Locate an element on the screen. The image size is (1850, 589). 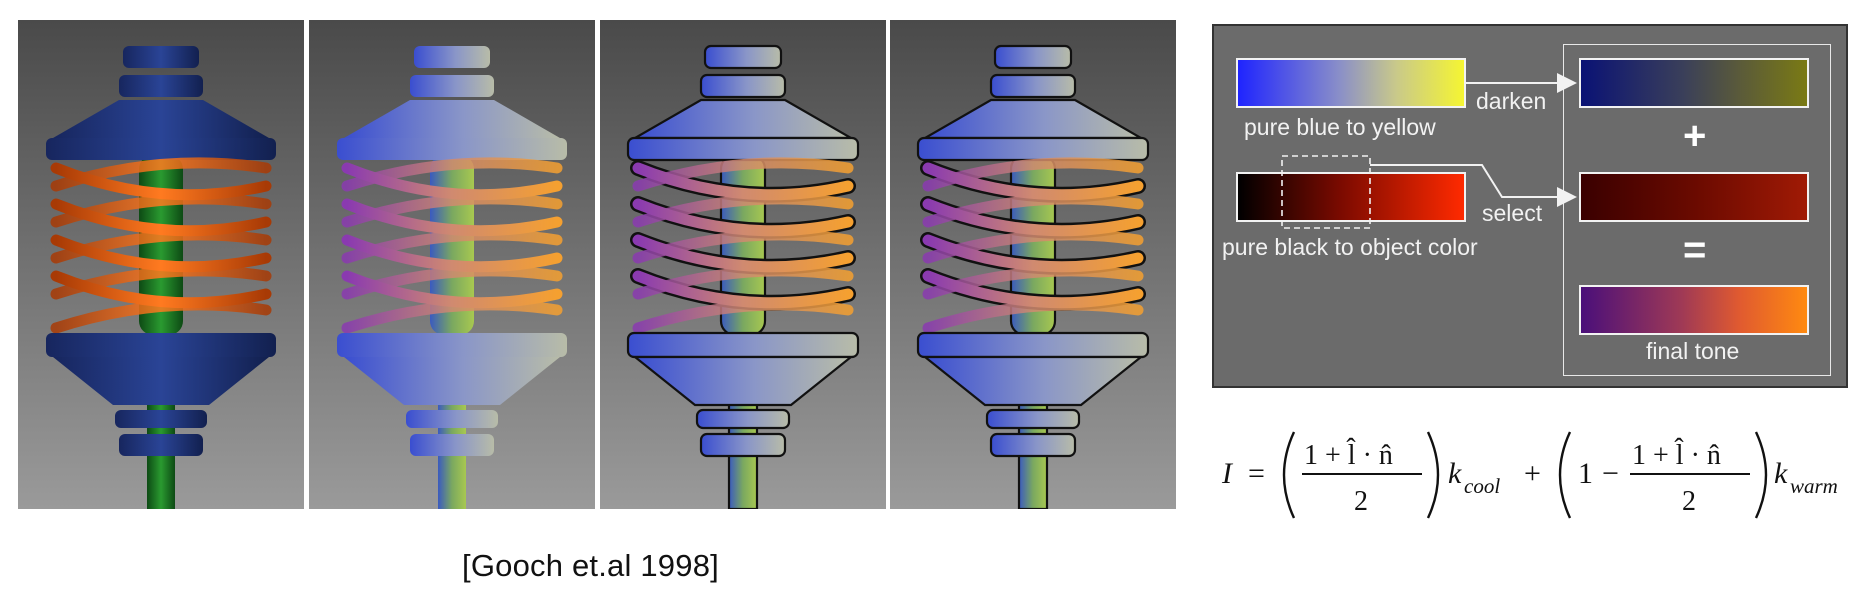
gradient-final-tone is located at coordinates (1694, 310).